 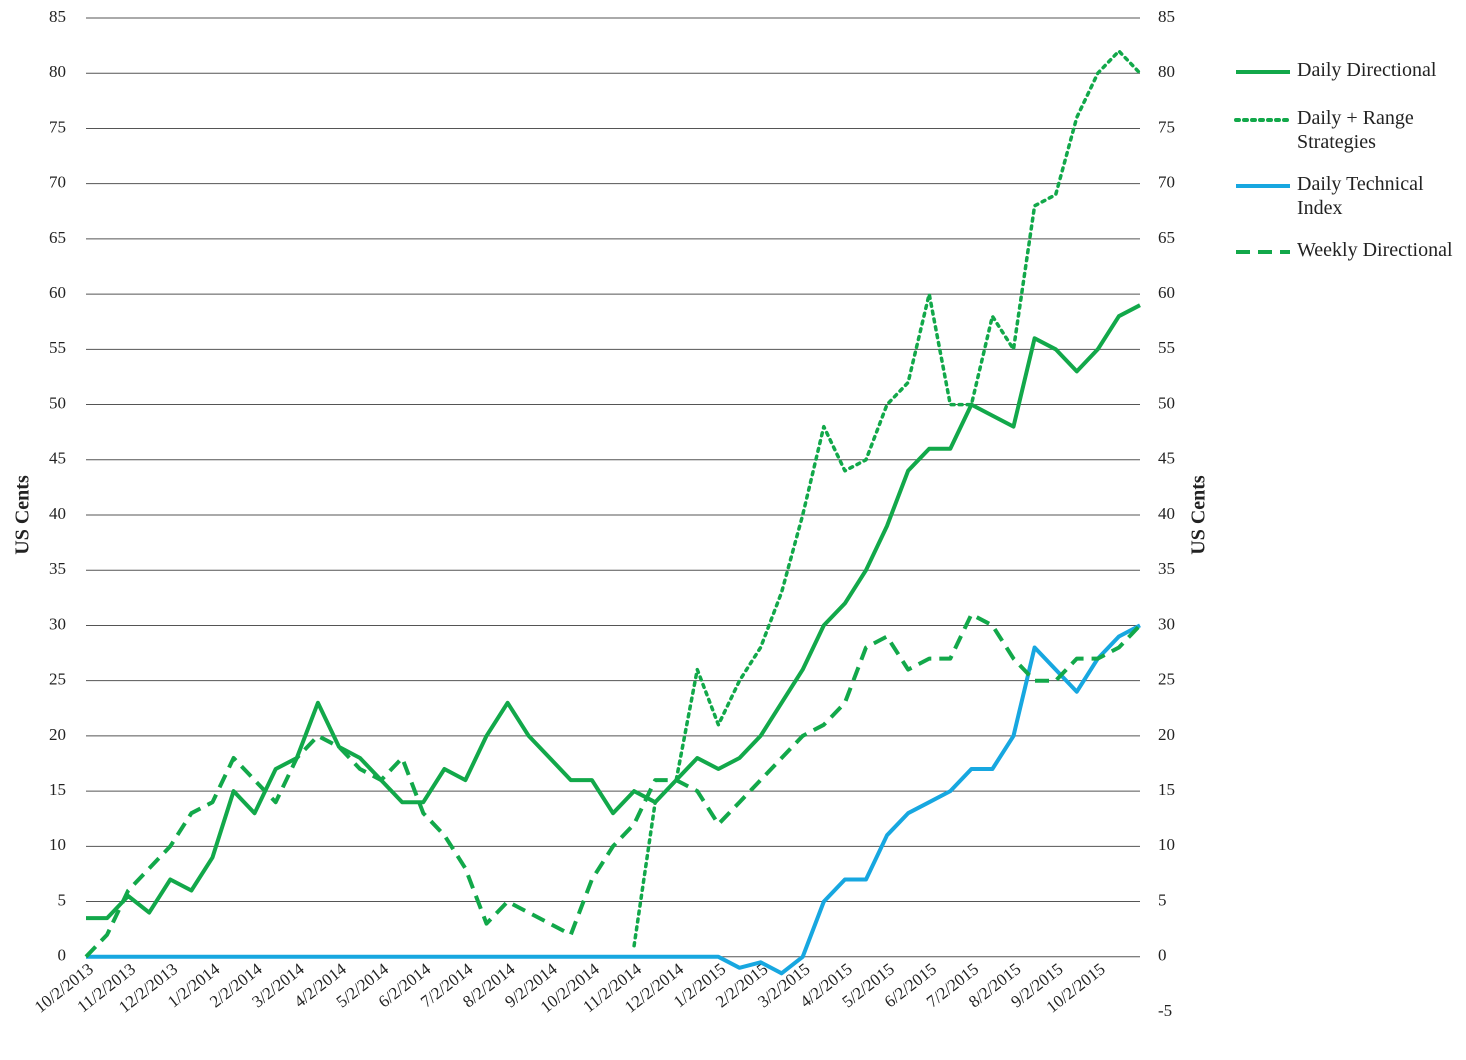 I want to click on y-tick-label: 10, so click(x=57, y=844).